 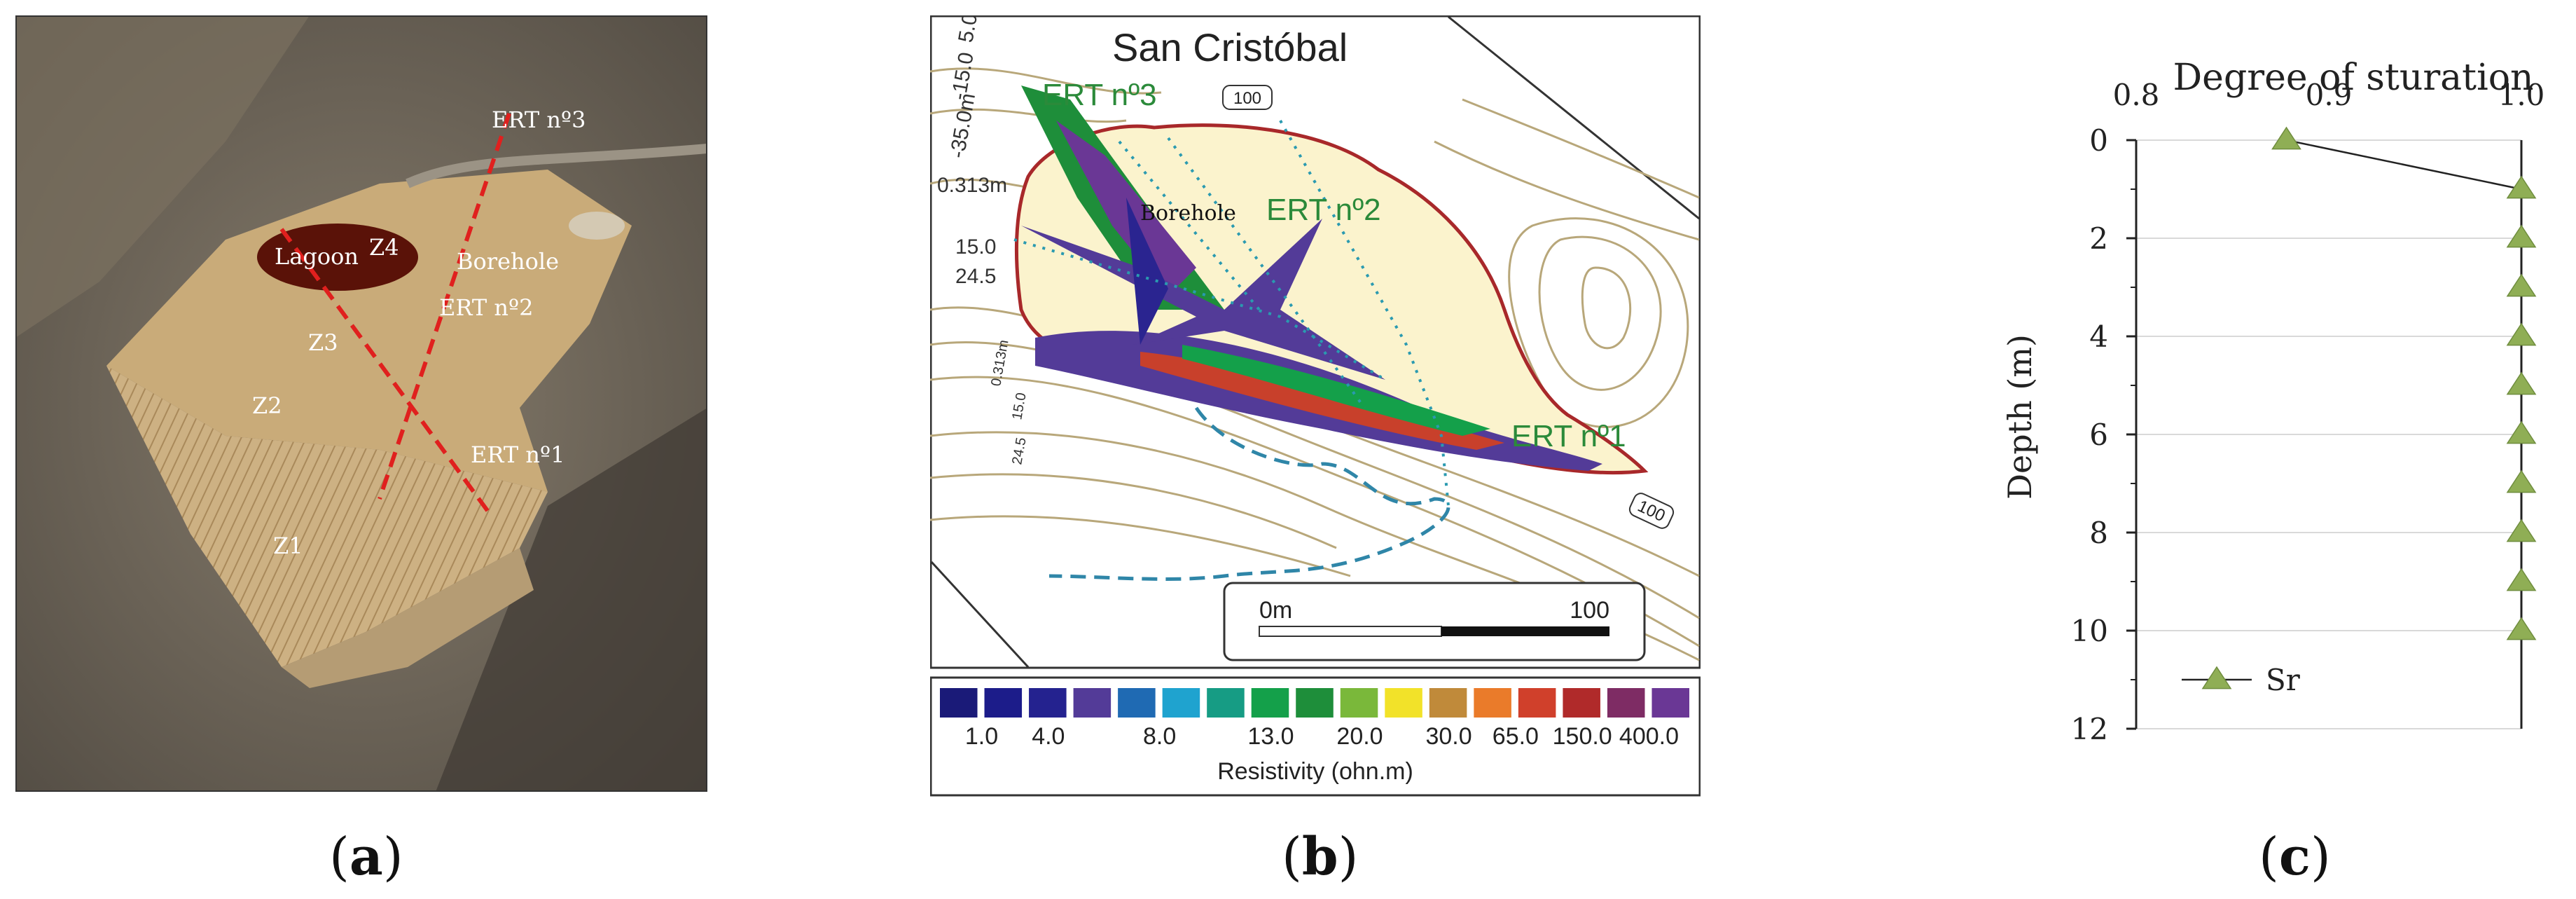 I want to click on ert3-label: ERT nº3, so click(x=1099, y=95).